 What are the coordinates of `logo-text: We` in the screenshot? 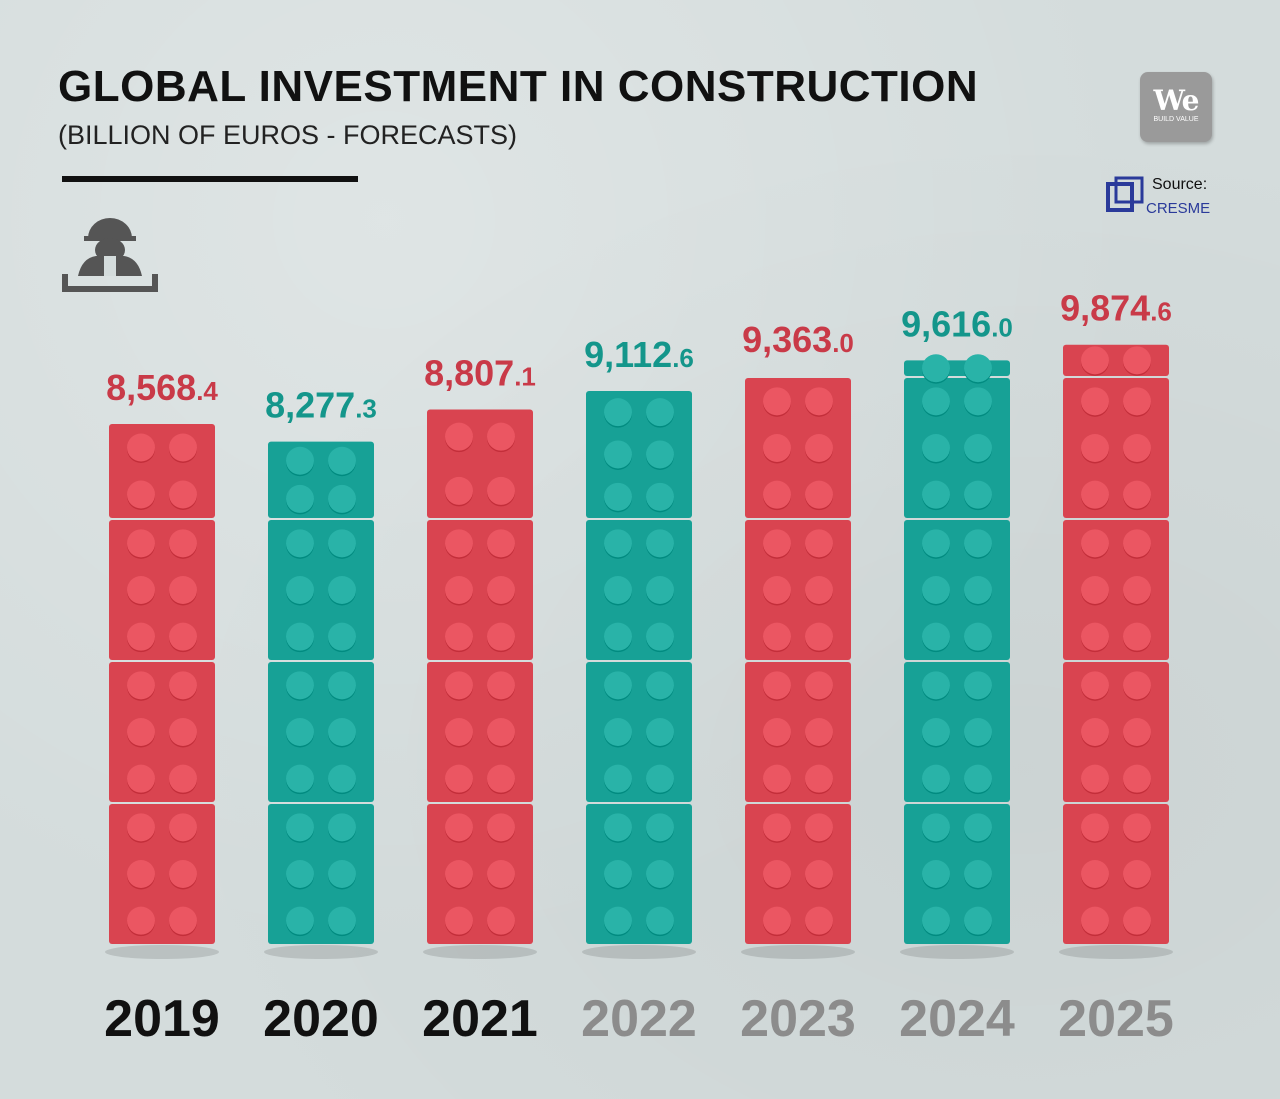 It's located at (1176, 100).